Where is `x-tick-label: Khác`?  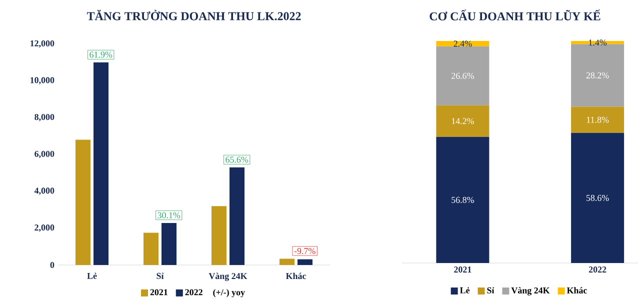
x-tick-label: Khác is located at coordinates (296, 276).